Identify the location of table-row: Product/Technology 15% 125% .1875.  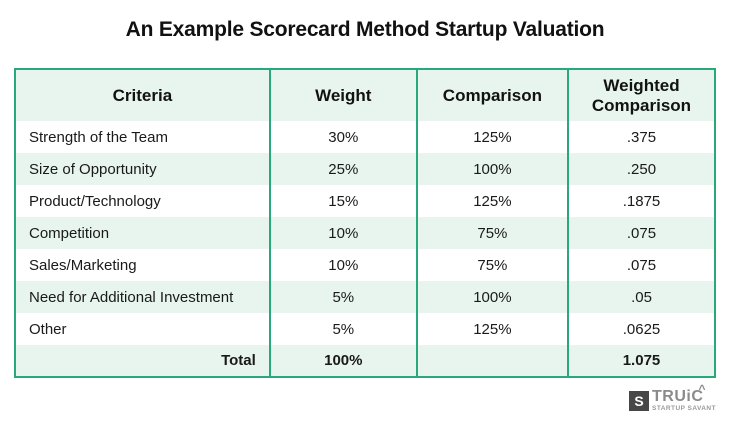
(365, 201).